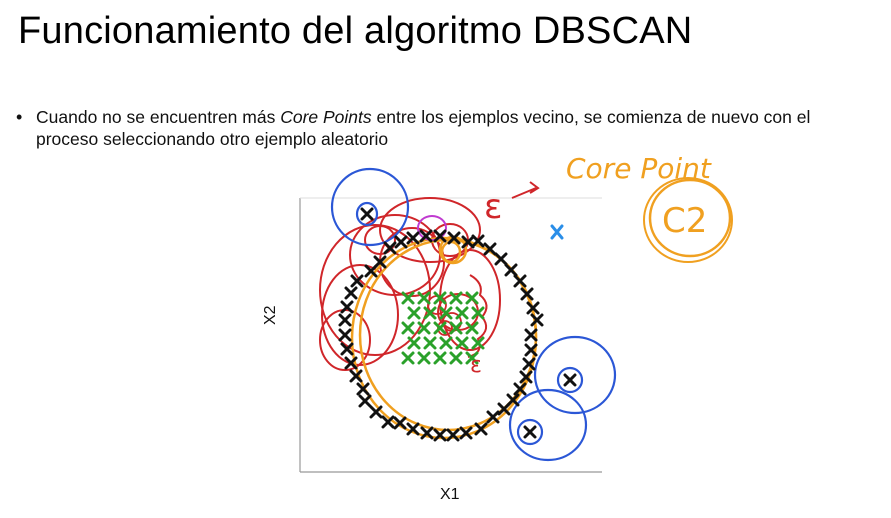  I want to click on epsilon-arrow-icon, so click(525, 190).